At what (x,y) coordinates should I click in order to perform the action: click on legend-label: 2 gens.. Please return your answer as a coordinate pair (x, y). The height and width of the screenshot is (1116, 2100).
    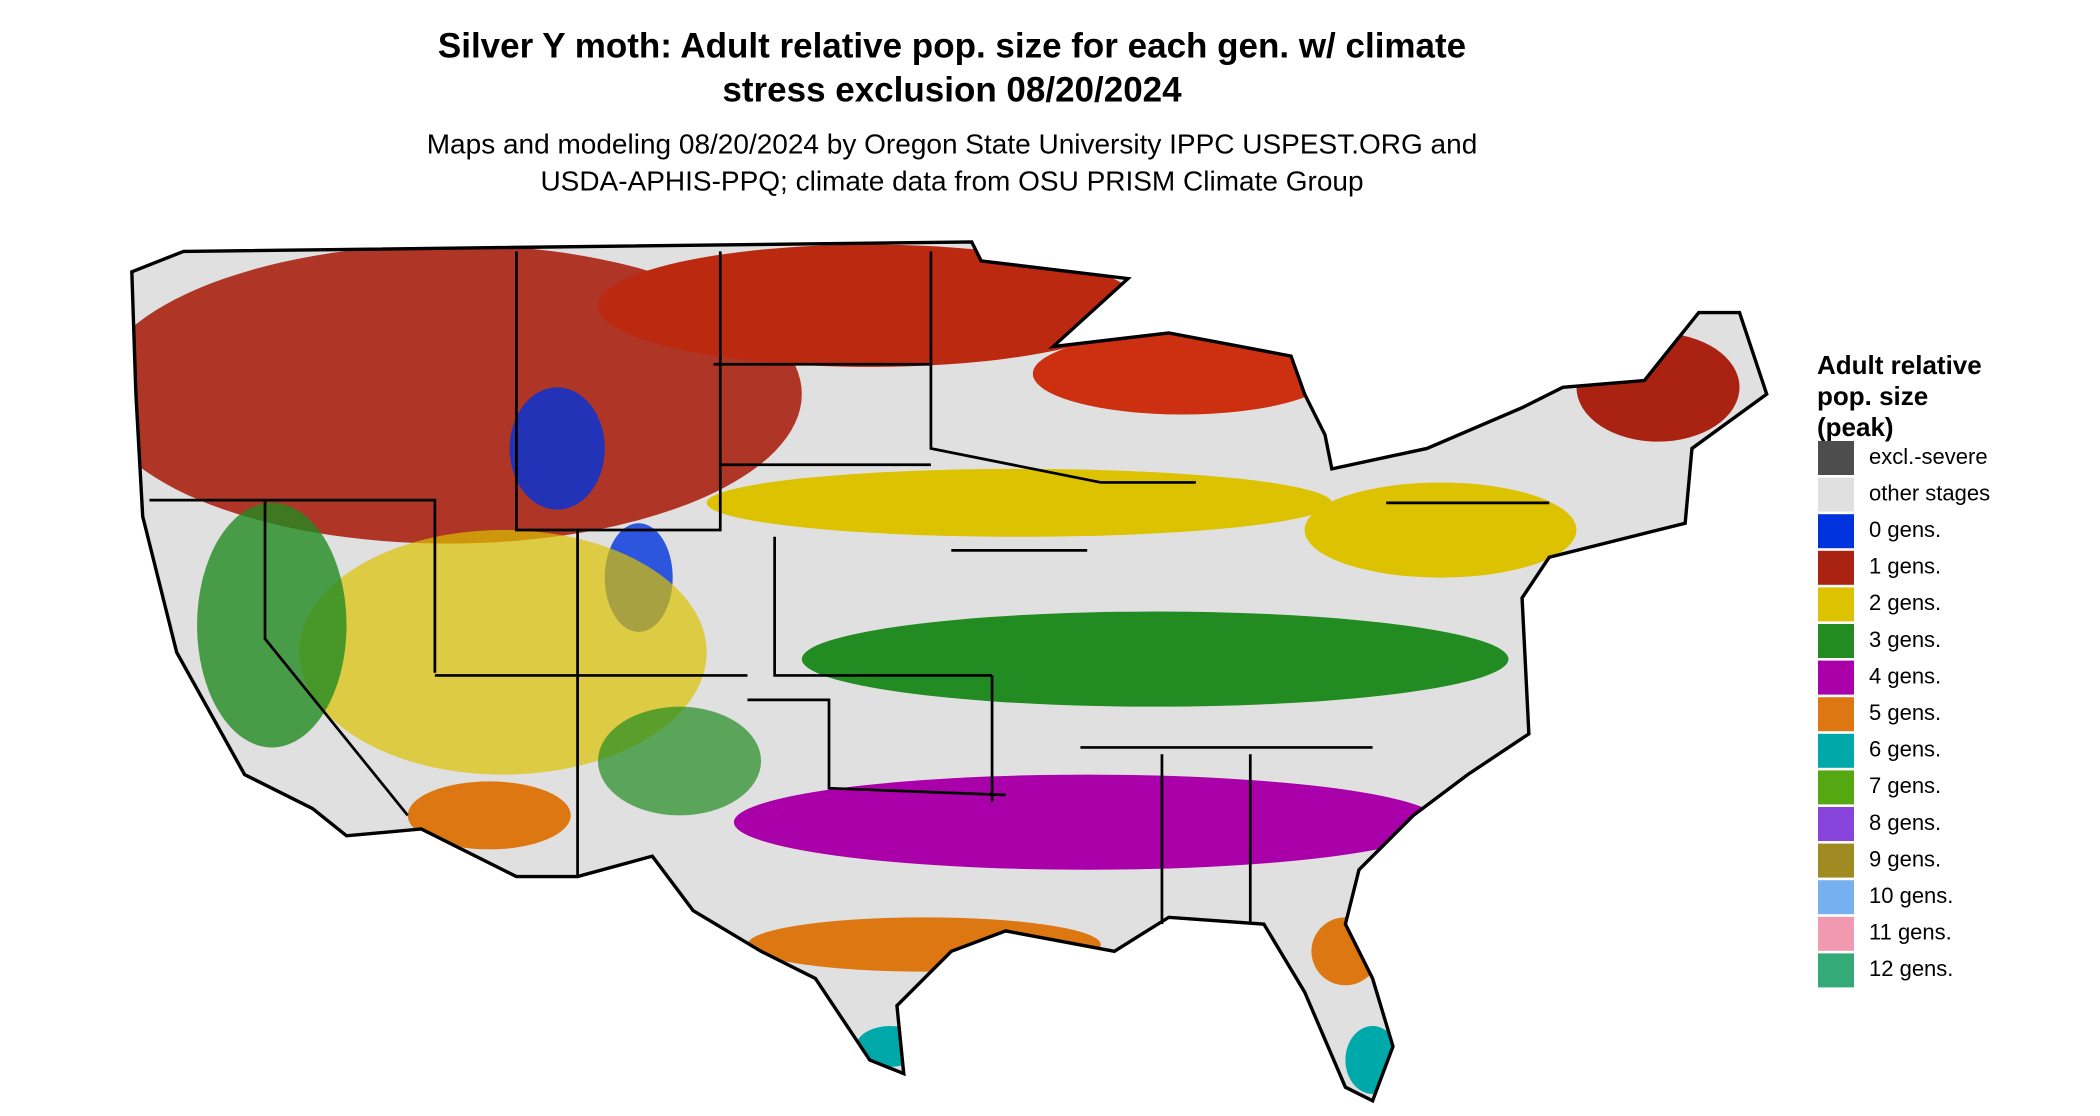
    Looking at the image, I should click on (1905, 602).